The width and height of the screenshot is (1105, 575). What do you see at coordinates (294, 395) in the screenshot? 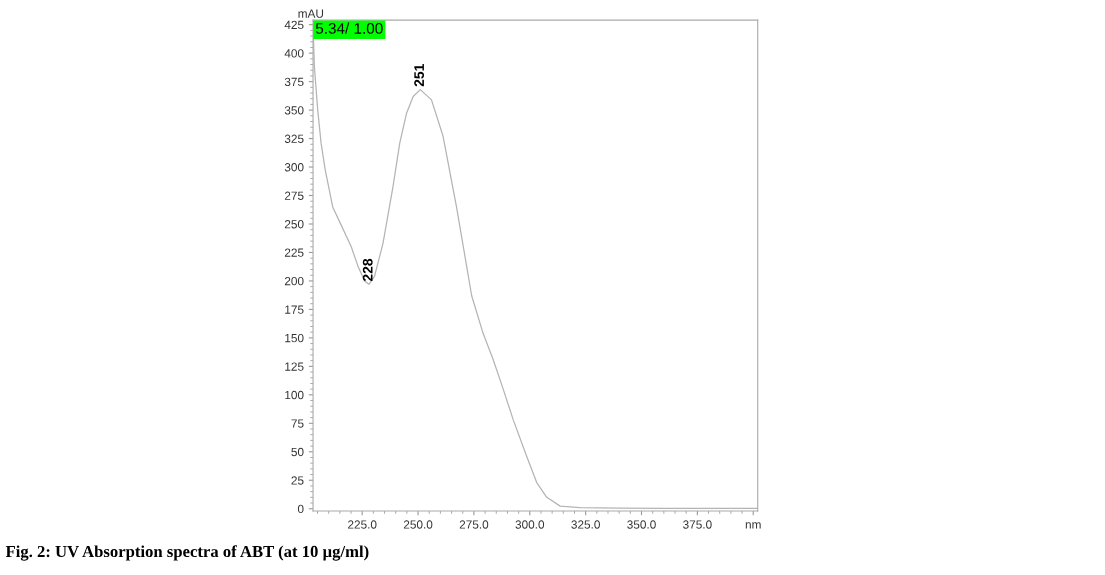
I see `y-tick-label: 100` at bounding box center [294, 395].